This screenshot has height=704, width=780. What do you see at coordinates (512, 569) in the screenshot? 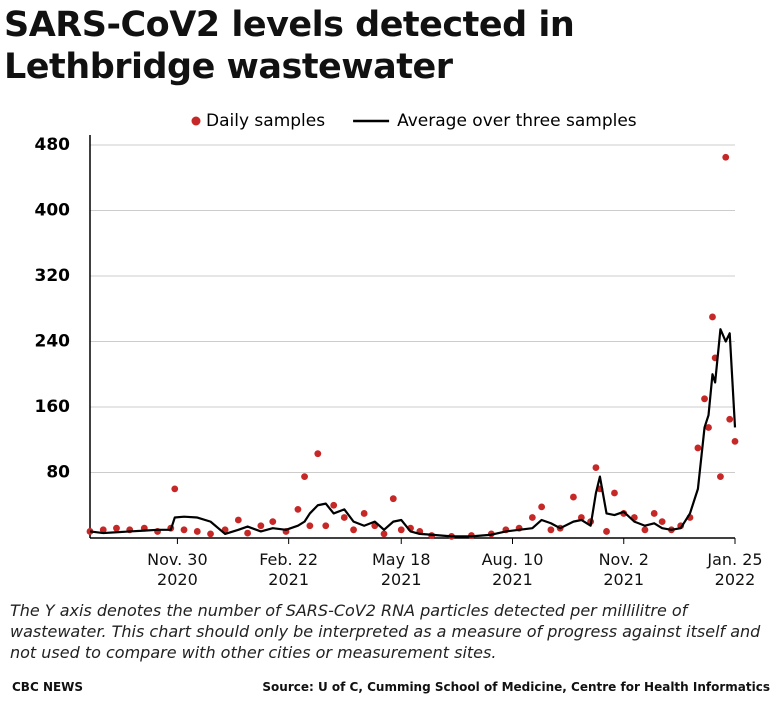
I see `x-tick-label: Aug. 10 2021` at bounding box center [512, 569].